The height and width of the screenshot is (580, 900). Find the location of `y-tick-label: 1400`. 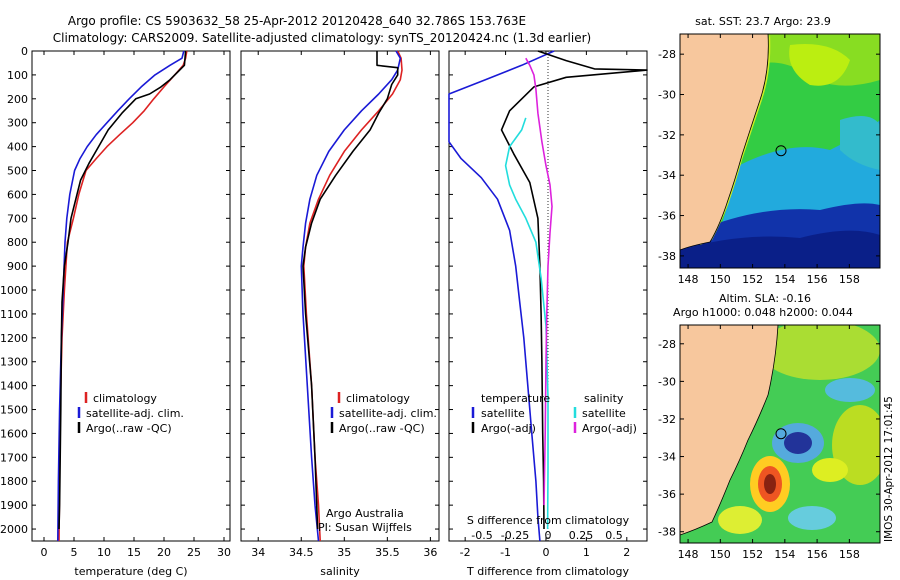

y-tick-label: 1400 is located at coordinates (14, 386).